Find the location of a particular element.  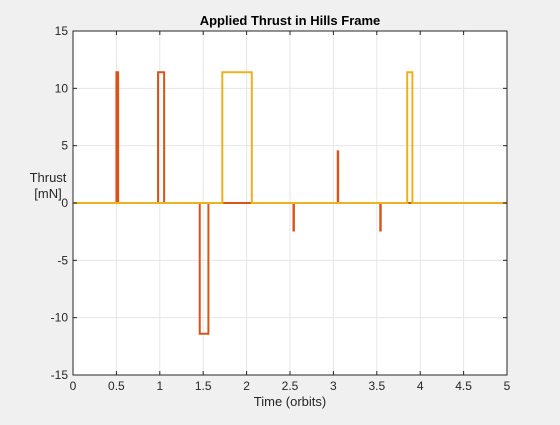

x-tick-label: 0.5 is located at coordinates (116, 386).